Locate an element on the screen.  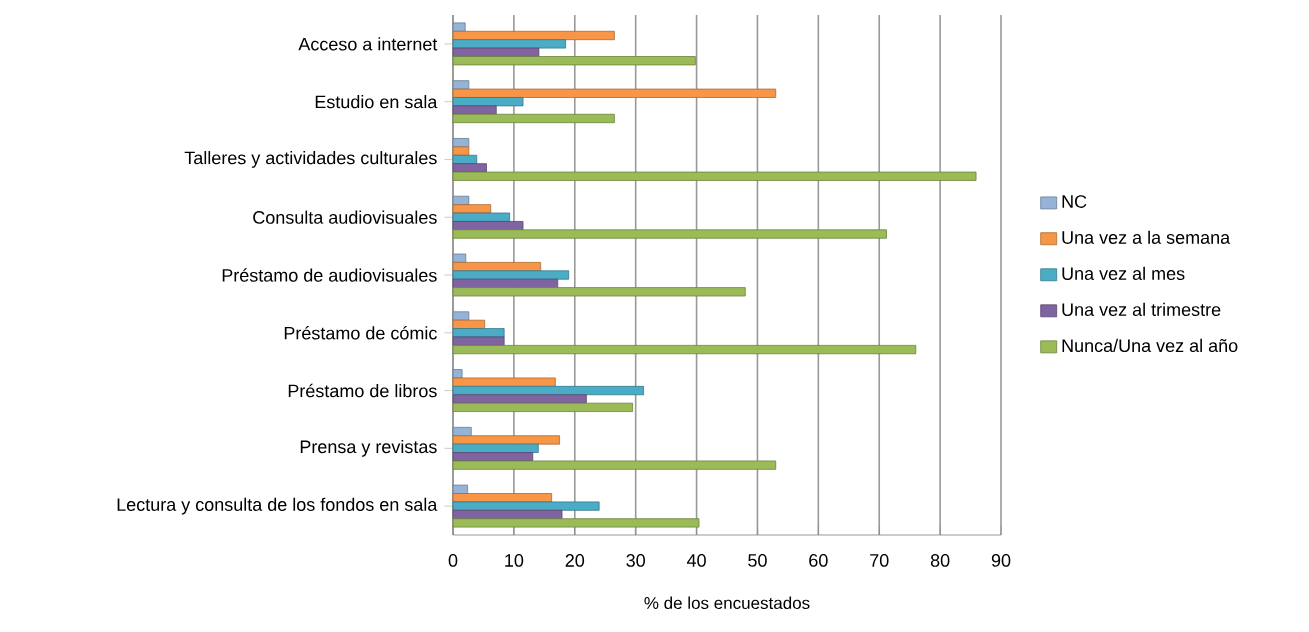
x-tick-label: 10 is located at coordinates (514, 560).